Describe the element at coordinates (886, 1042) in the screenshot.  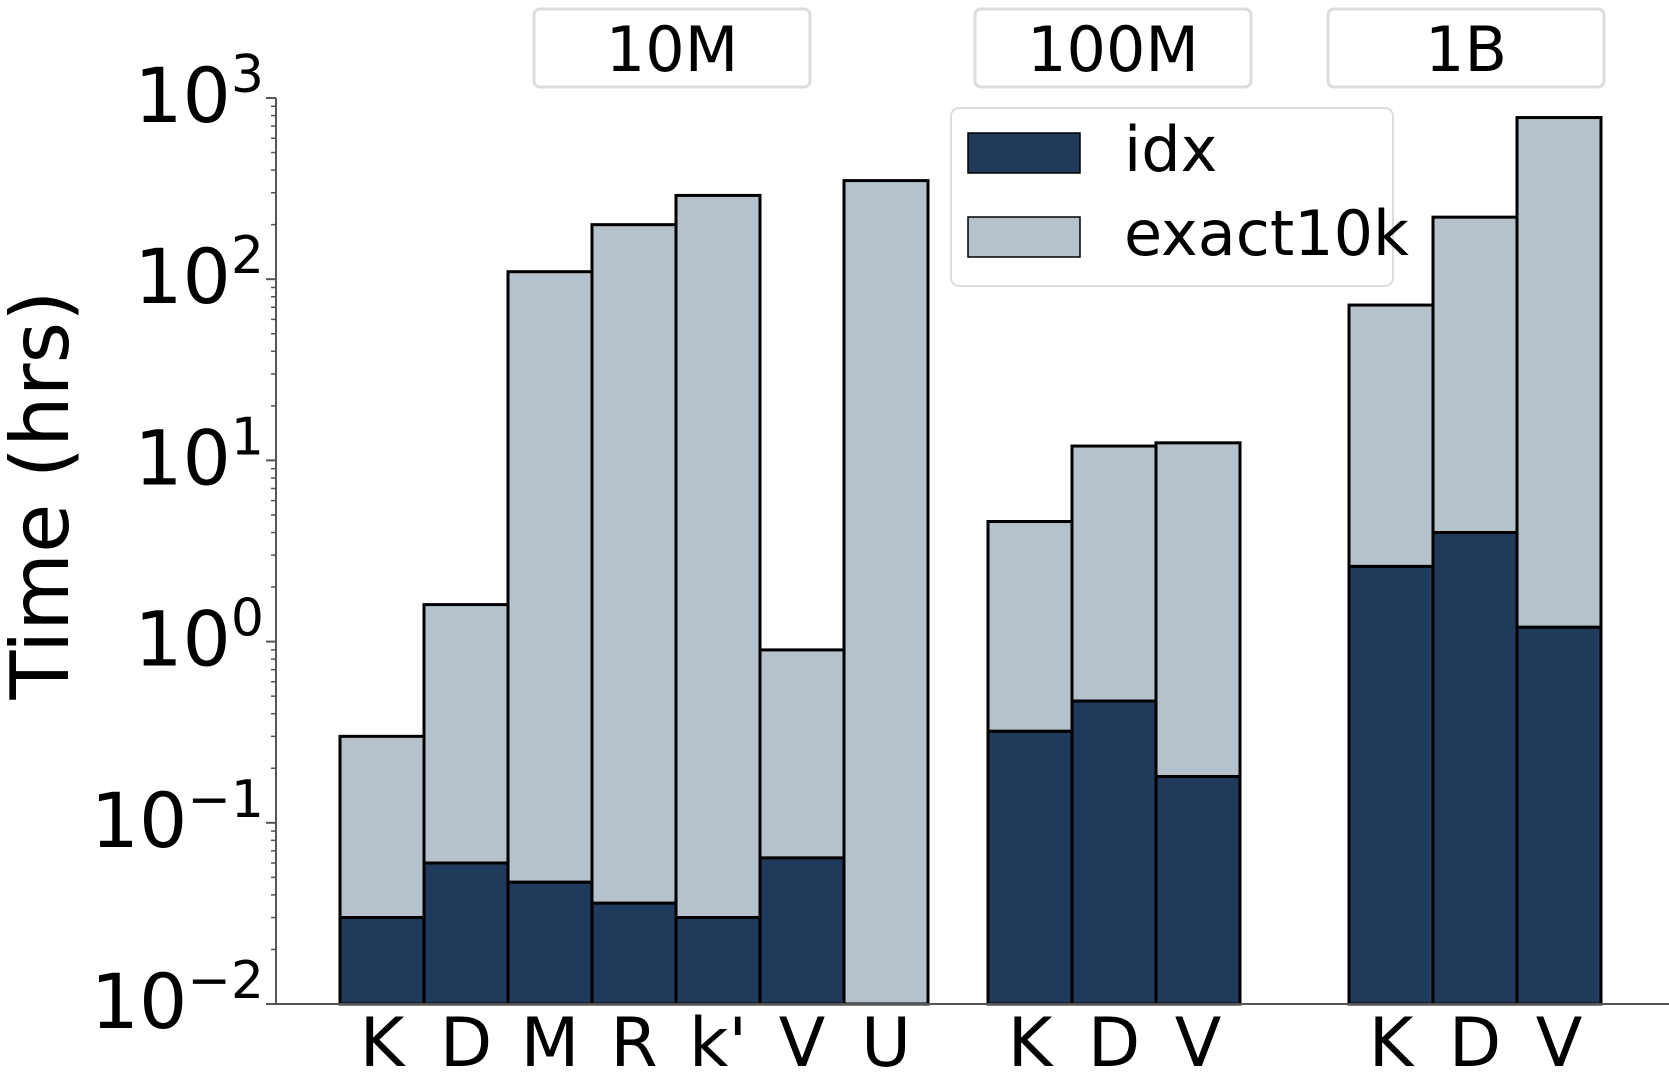
I see `x-tick-label: U` at that location.